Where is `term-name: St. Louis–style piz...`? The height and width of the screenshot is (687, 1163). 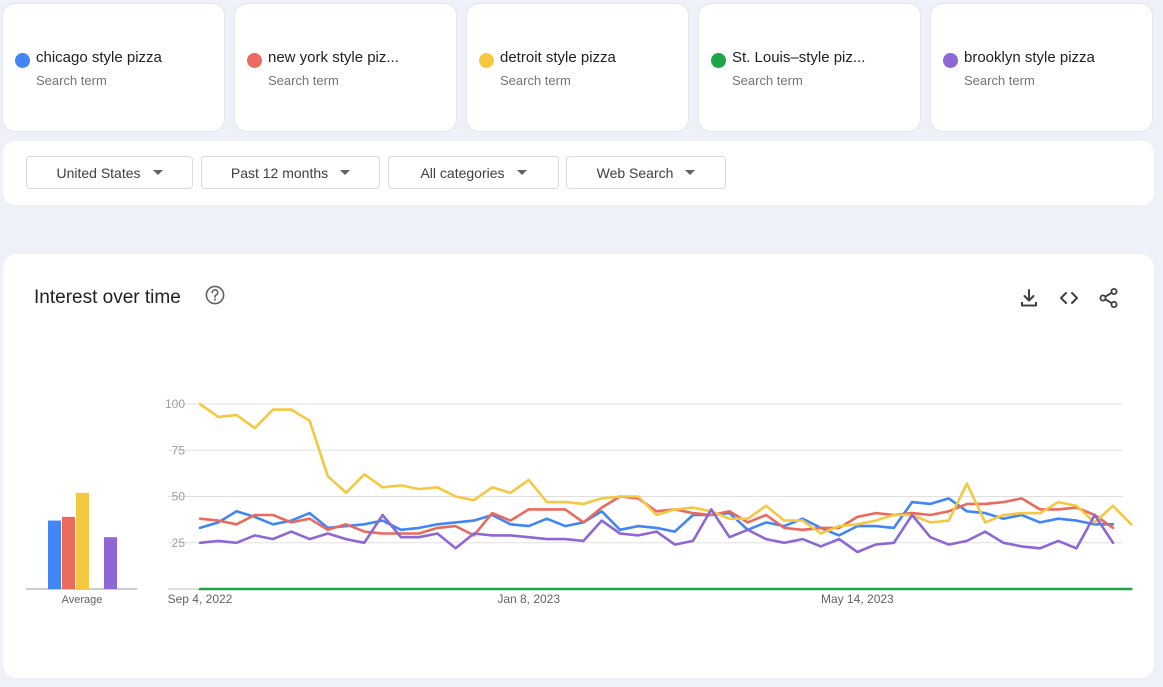
term-name: St. Louis–style piz... is located at coordinates (799, 57).